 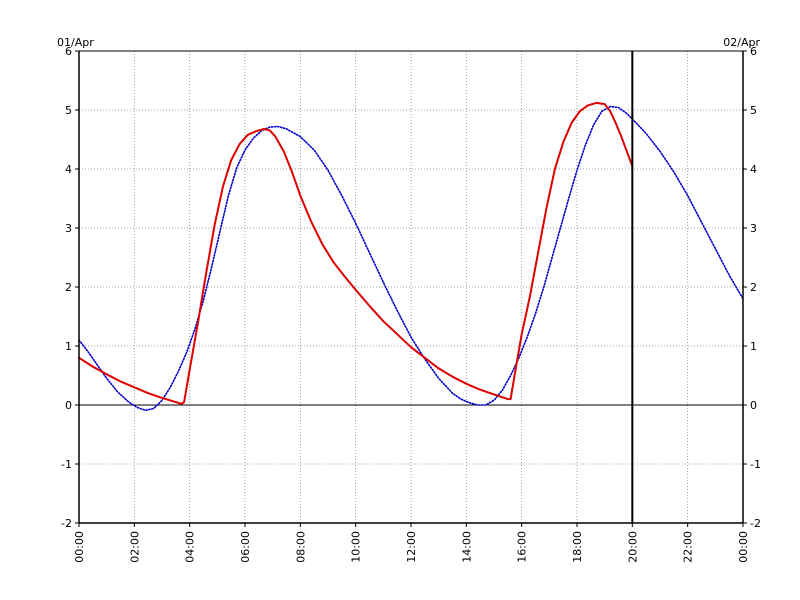 What do you see at coordinates (755, 523) in the screenshot?
I see `right-tick-label: -2` at bounding box center [755, 523].